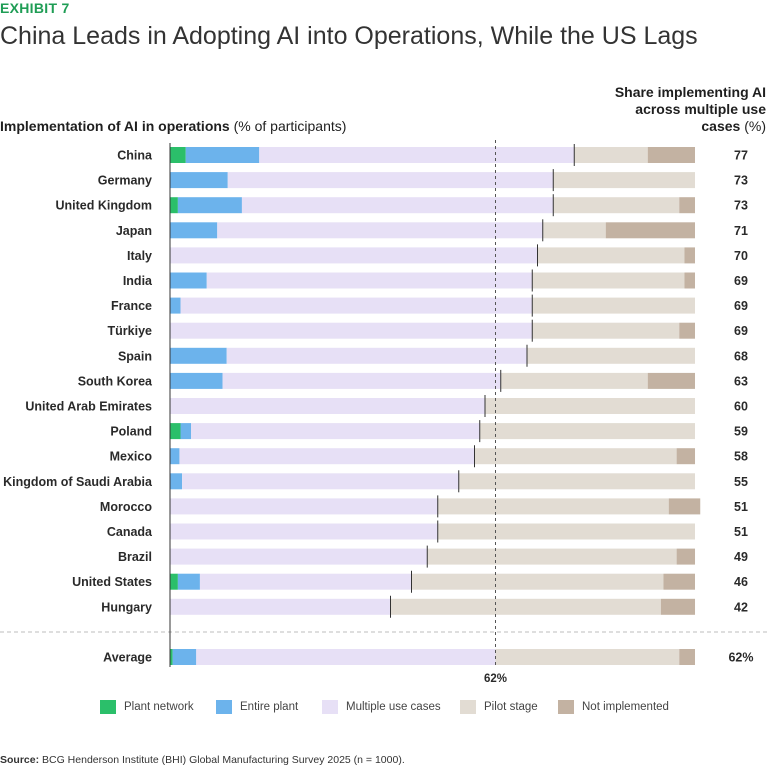 The width and height of the screenshot is (768, 769). Describe the element at coordinates (576, 481) in the screenshot. I see `bar-segment-kingdom-of-saudi-arabia-pilot-stage` at that location.